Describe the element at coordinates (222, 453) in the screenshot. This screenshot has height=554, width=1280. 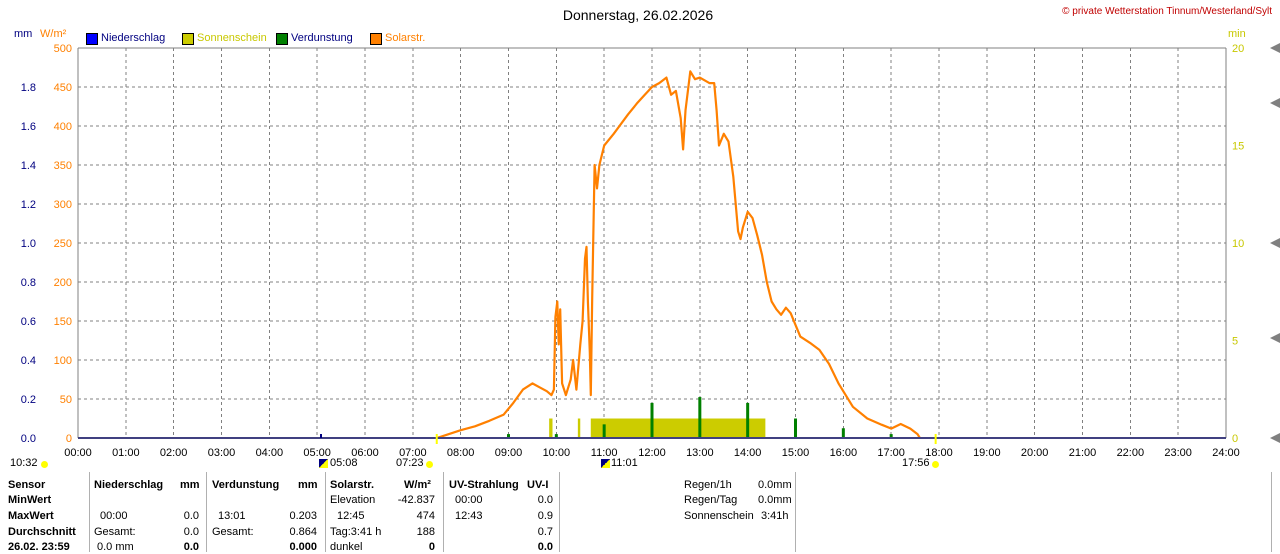
I see `x-tick-label: 03:00` at that location.